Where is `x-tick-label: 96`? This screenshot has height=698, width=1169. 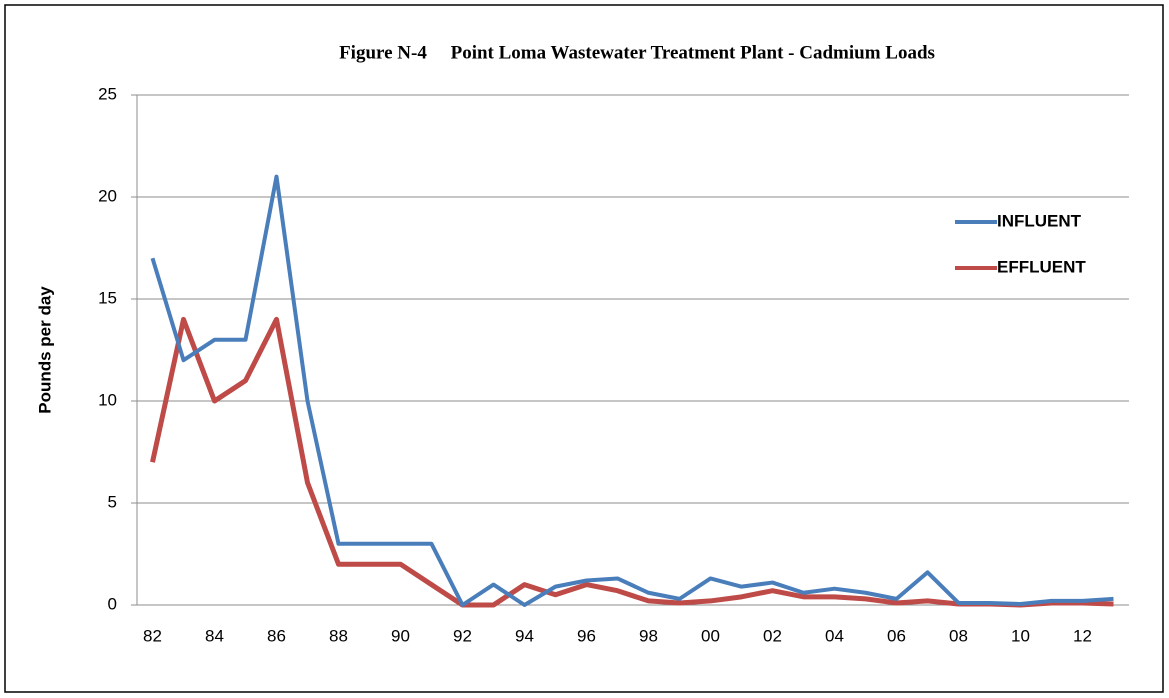
x-tick-label: 96 is located at coordinates (586, 635).